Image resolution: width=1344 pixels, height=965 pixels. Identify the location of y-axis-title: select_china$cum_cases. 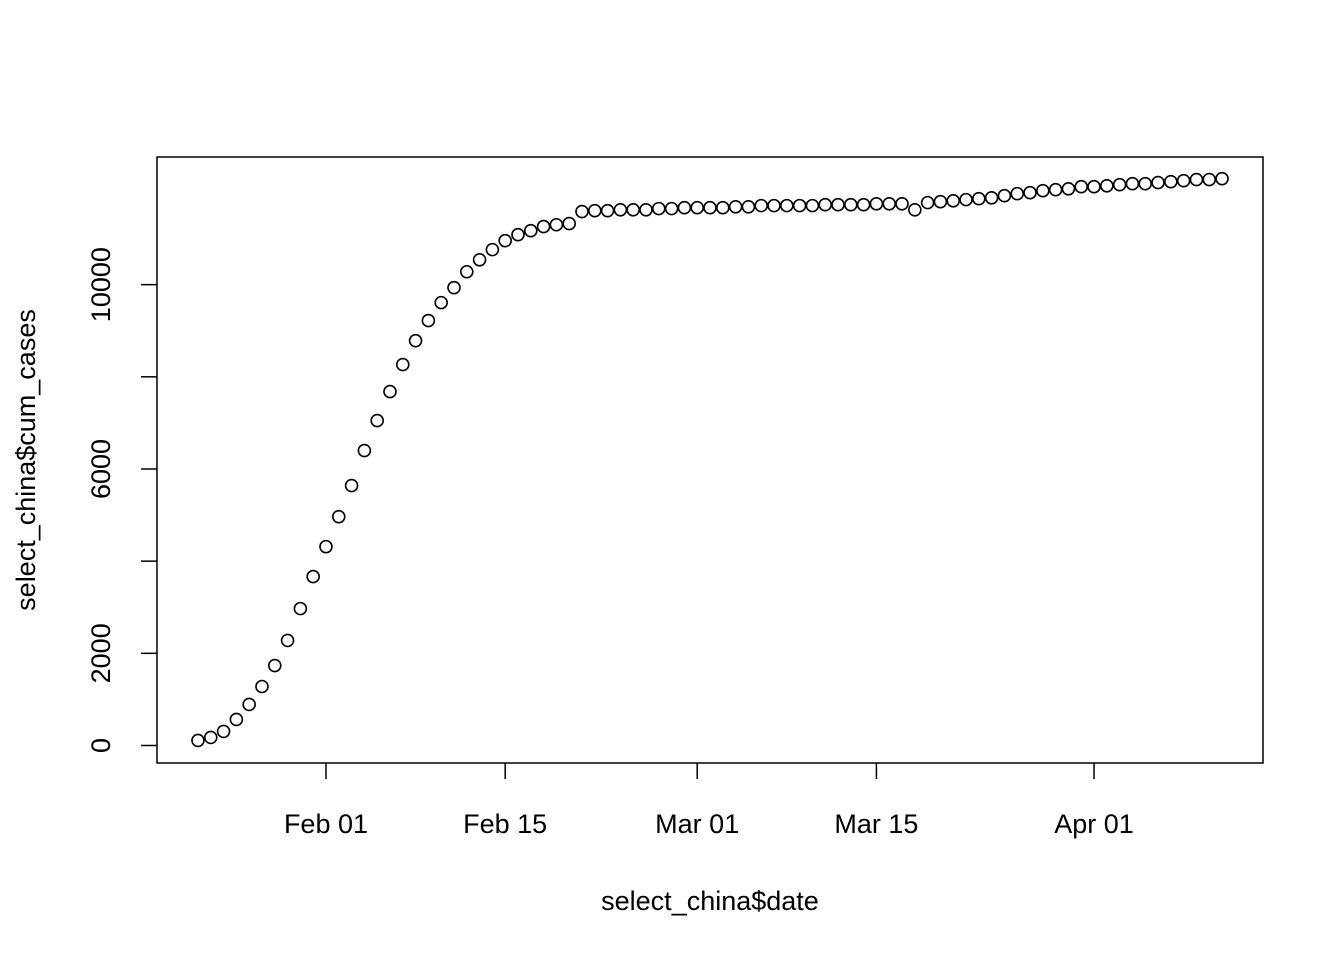
(26, 460).